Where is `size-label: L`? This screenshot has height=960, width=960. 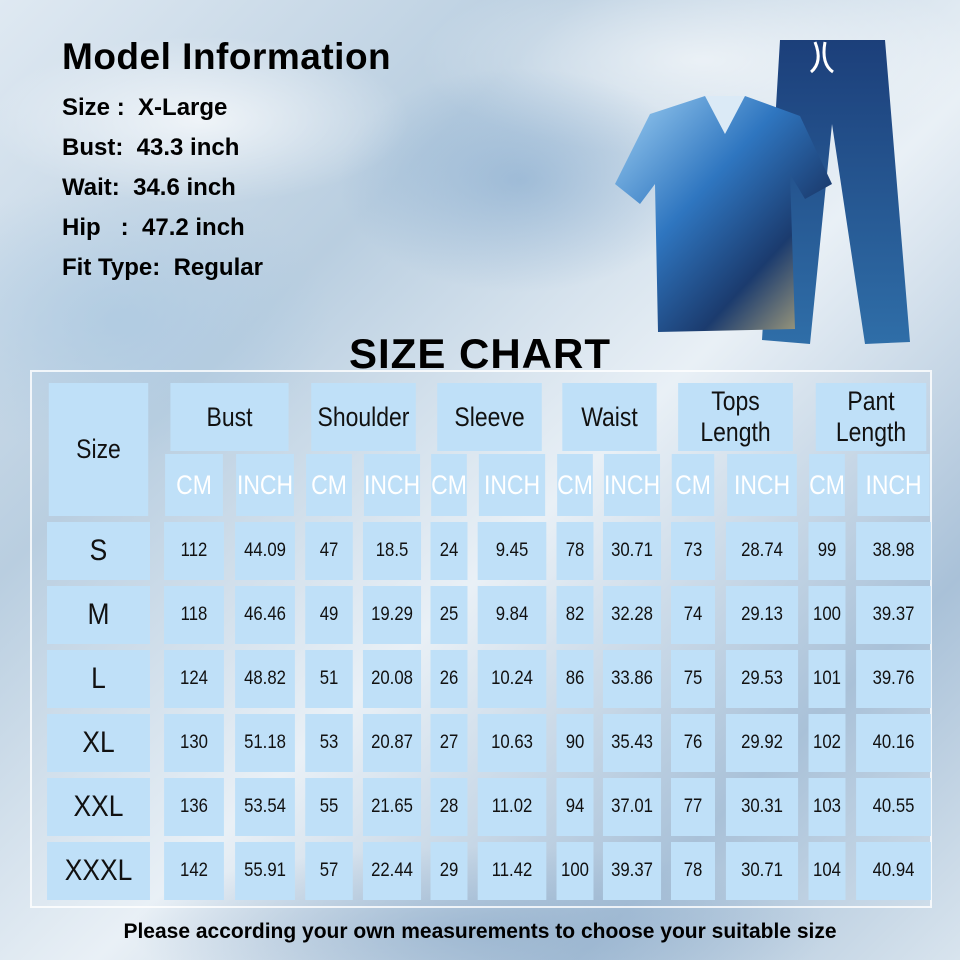 size-label: L is located at coordinates (98, 679).